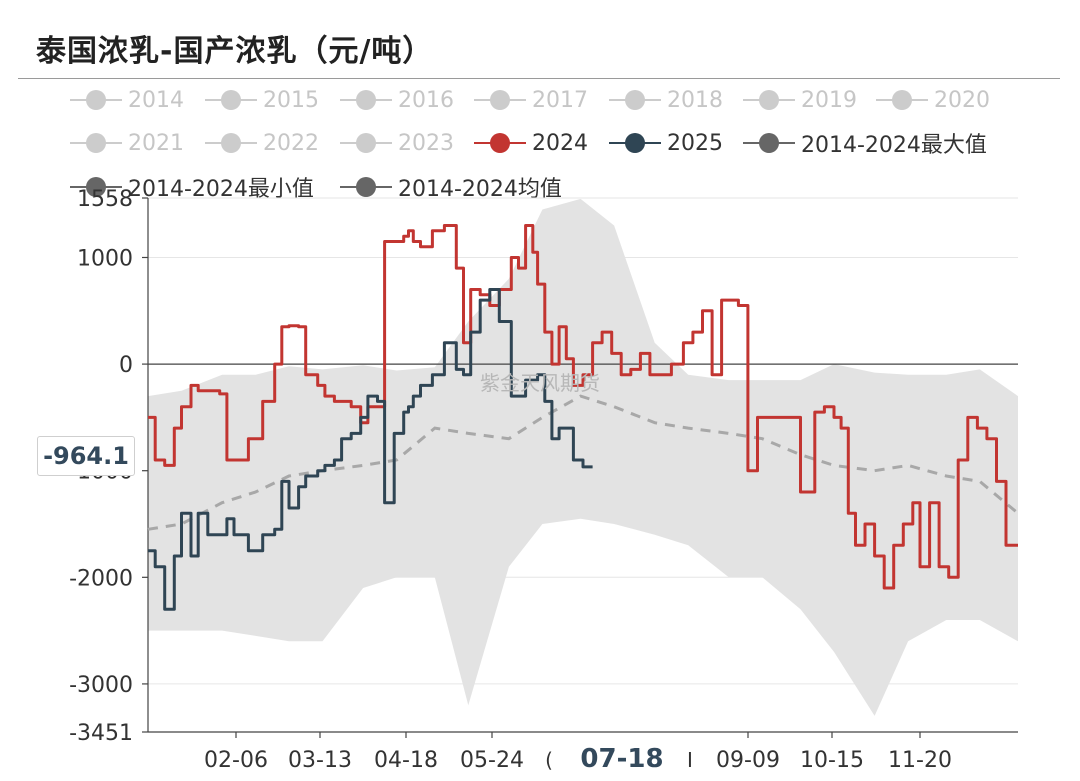 Image resolution: width=1080 pixels, height=781 pixels. What do you see at coordinates (262, 100) in the screenshot?
I see `legend-item-2015: 2015` at bounding box center [262, 100].